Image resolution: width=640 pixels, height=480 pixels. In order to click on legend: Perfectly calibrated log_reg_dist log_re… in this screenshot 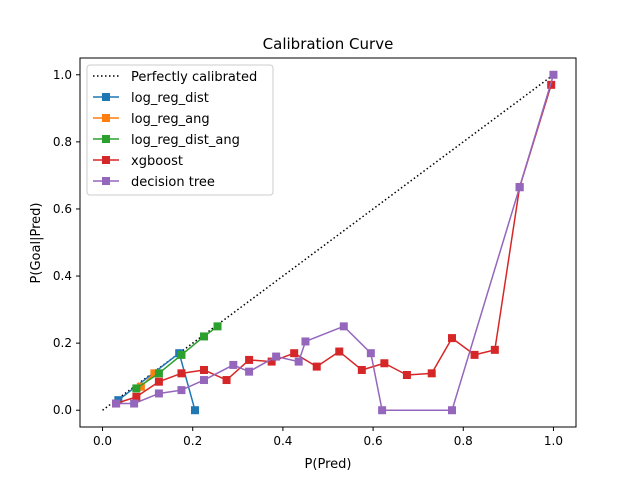, I will do `click(180, 130)`.